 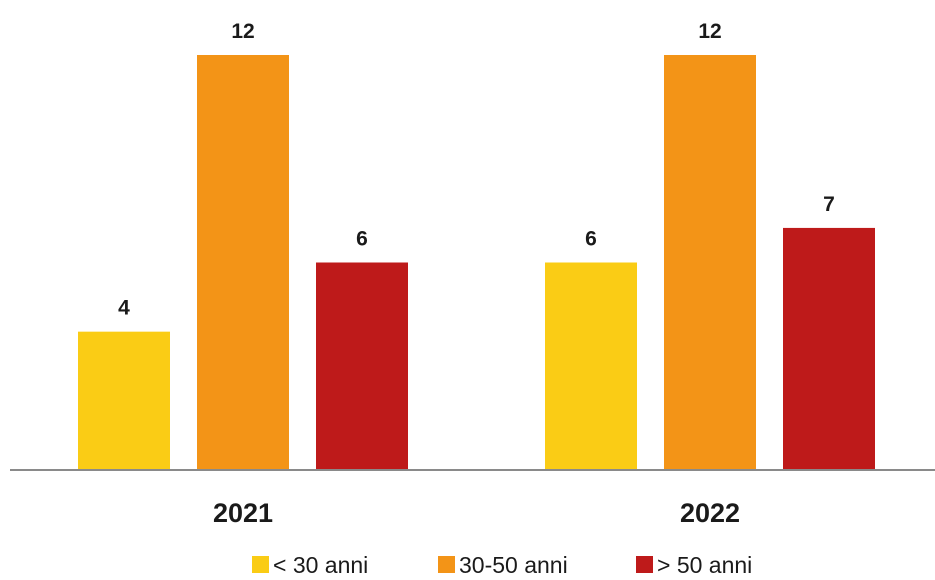 I want to click on category-label-2021: 2021, so click(x=243, y=513).